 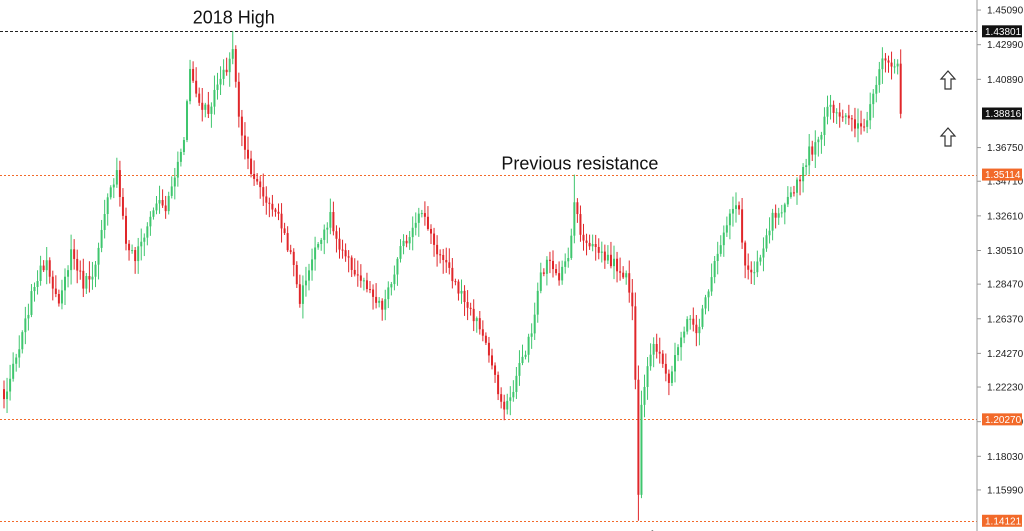 I want to click on y-tick-label: 1.26370, so click(x=1005, y=319).